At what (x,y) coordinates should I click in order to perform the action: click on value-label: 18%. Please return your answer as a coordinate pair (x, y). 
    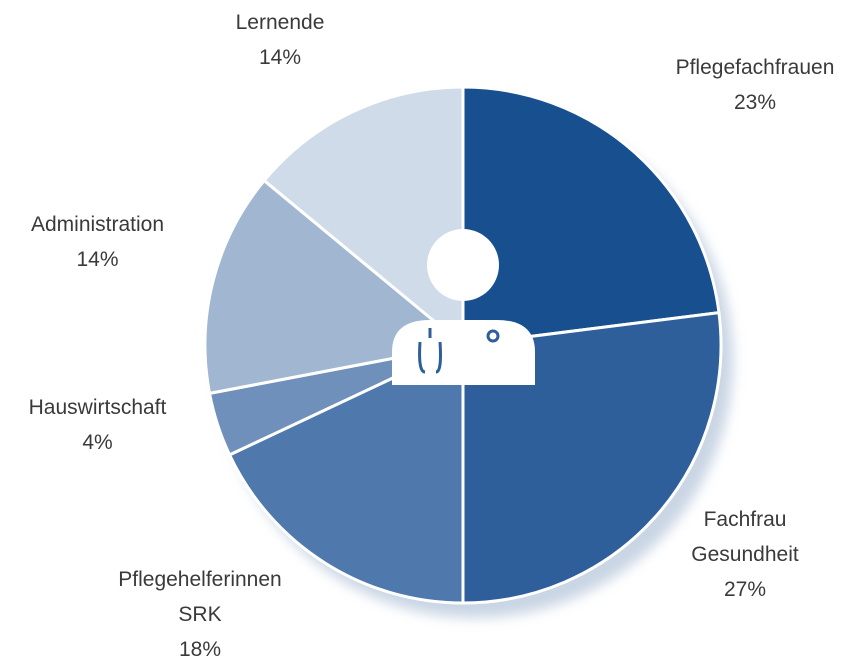
    Looking at the image, I should click on (200, 649).